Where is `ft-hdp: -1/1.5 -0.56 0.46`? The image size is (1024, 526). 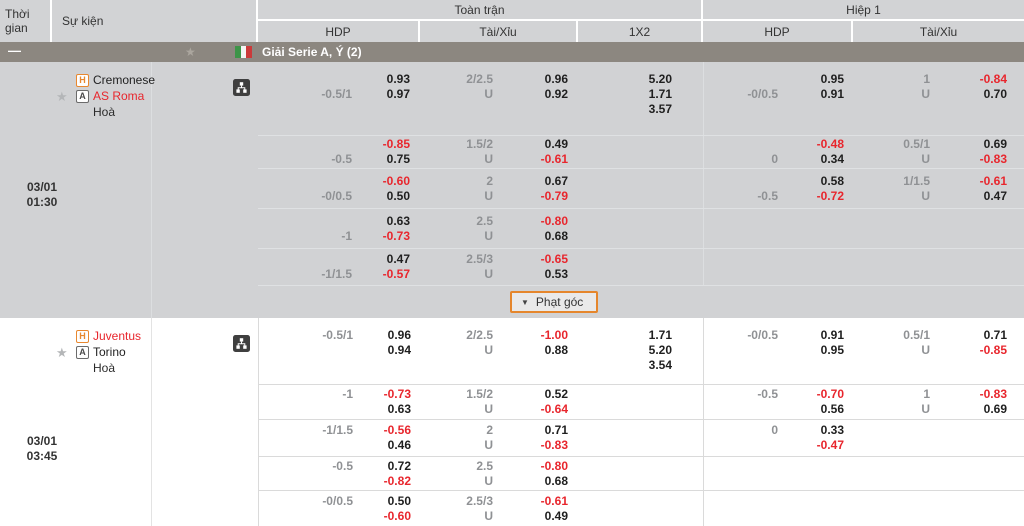 ft-hdp: -1/1.5 -0.56 0.46 is located at coordinates (339, 438).